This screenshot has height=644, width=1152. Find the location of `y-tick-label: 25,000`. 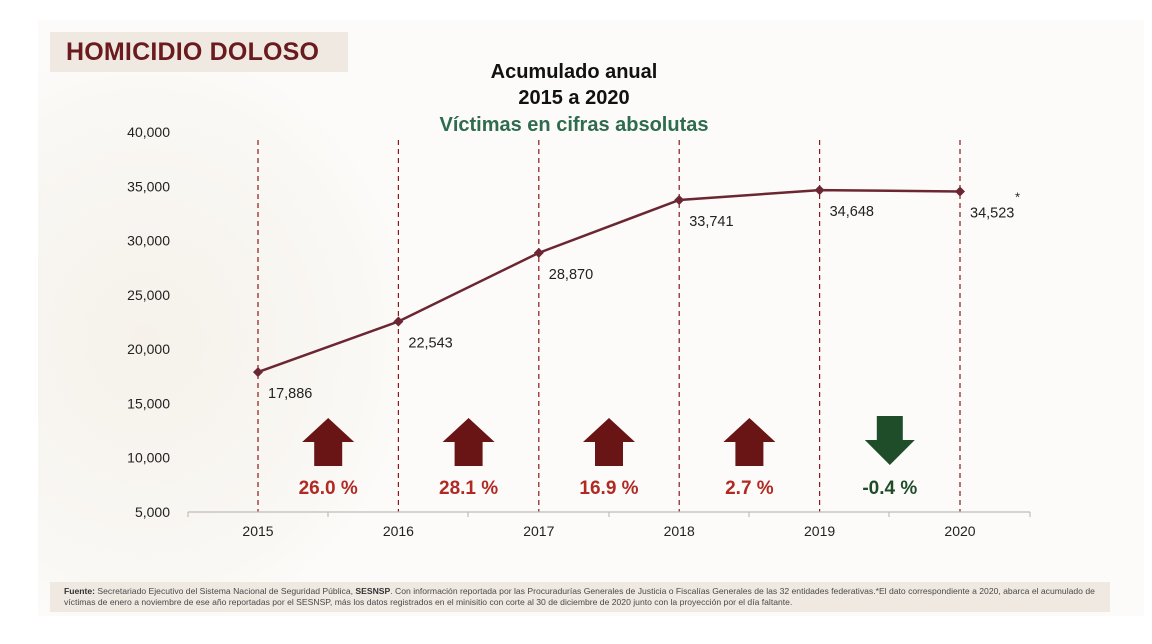

y-tick-label: 25,000 is located at coordinates (148, 295).